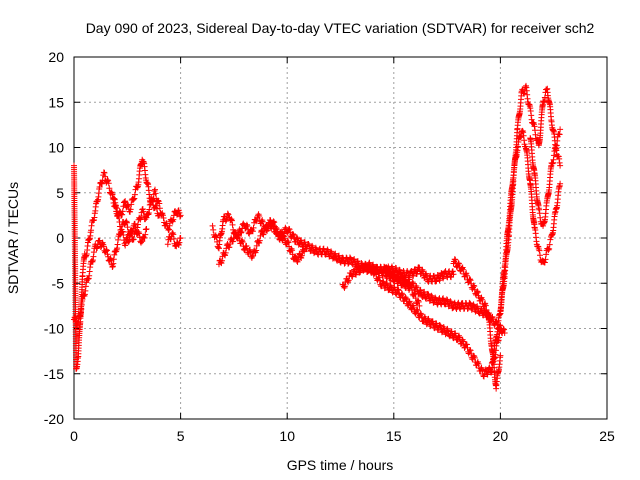  What do you see at coordinates (58, 283) in the screenshot?
I see `y-tick-label: -5` at bounding box center [58, 283].